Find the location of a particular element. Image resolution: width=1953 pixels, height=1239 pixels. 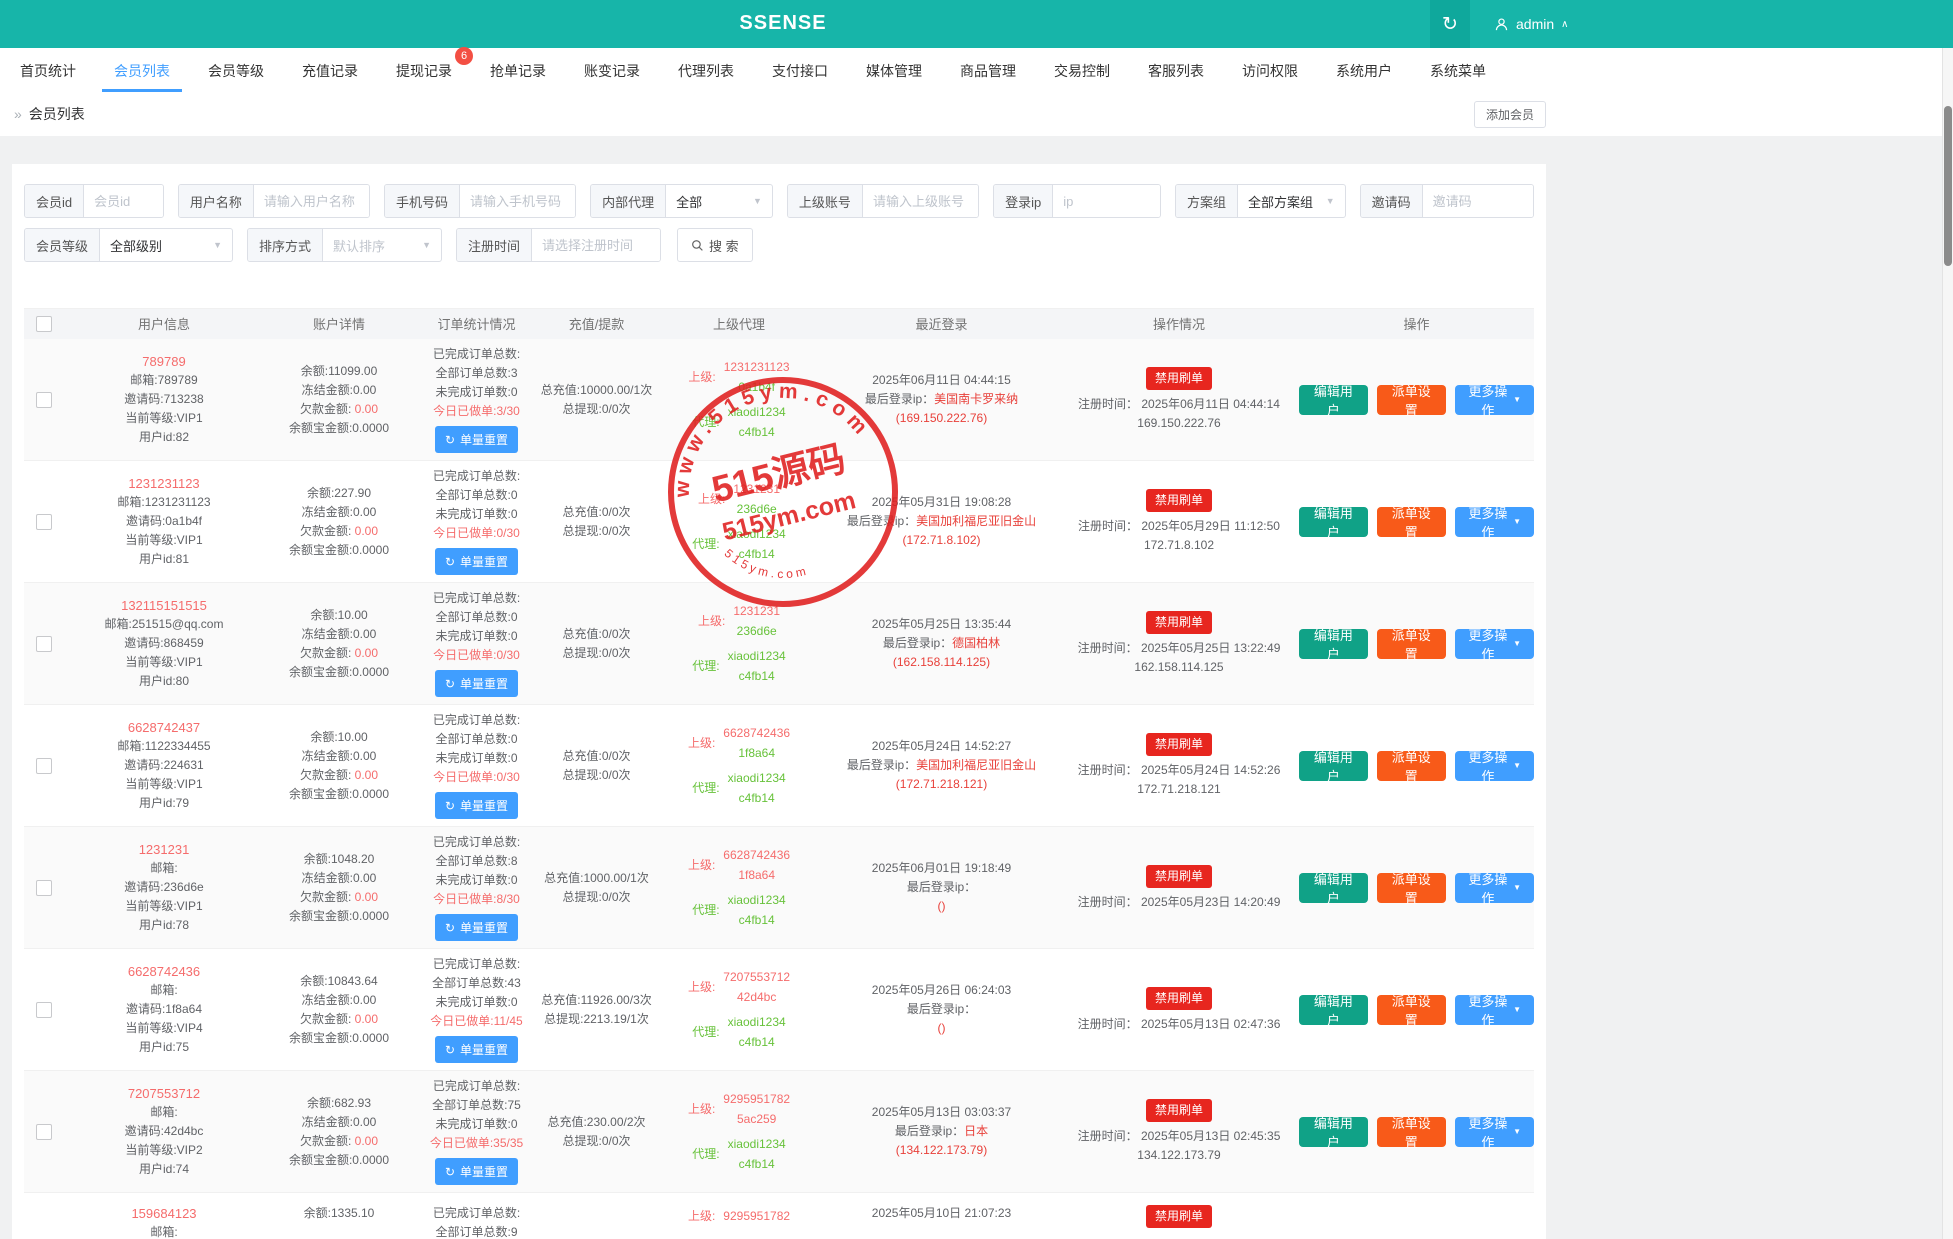

member-id-input is located at coordinates (123, 201).